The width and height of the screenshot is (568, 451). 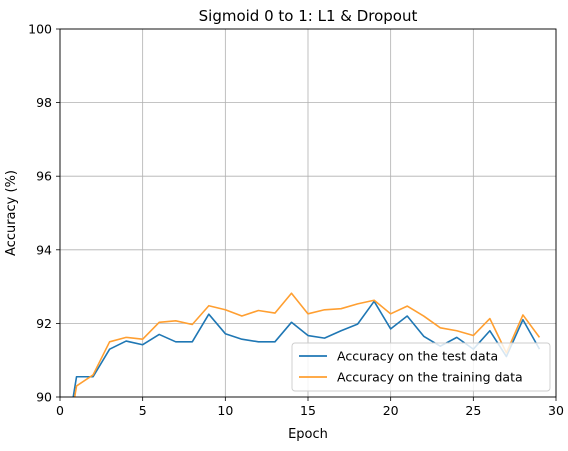 I want to click on y-tick-label: 94, so click(x=44, y=249).